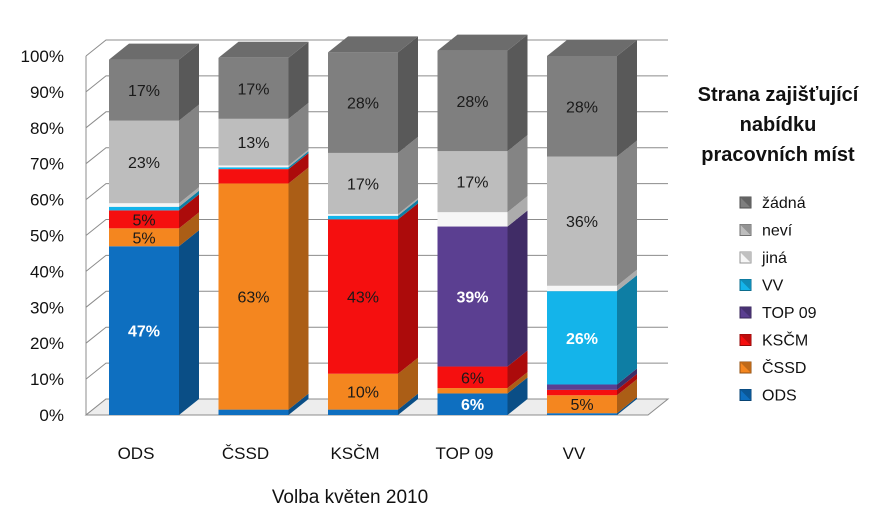 The height and width of the screenshot is (529, 885). I want to click on legend-item-vv: VV, so click(761, 286).